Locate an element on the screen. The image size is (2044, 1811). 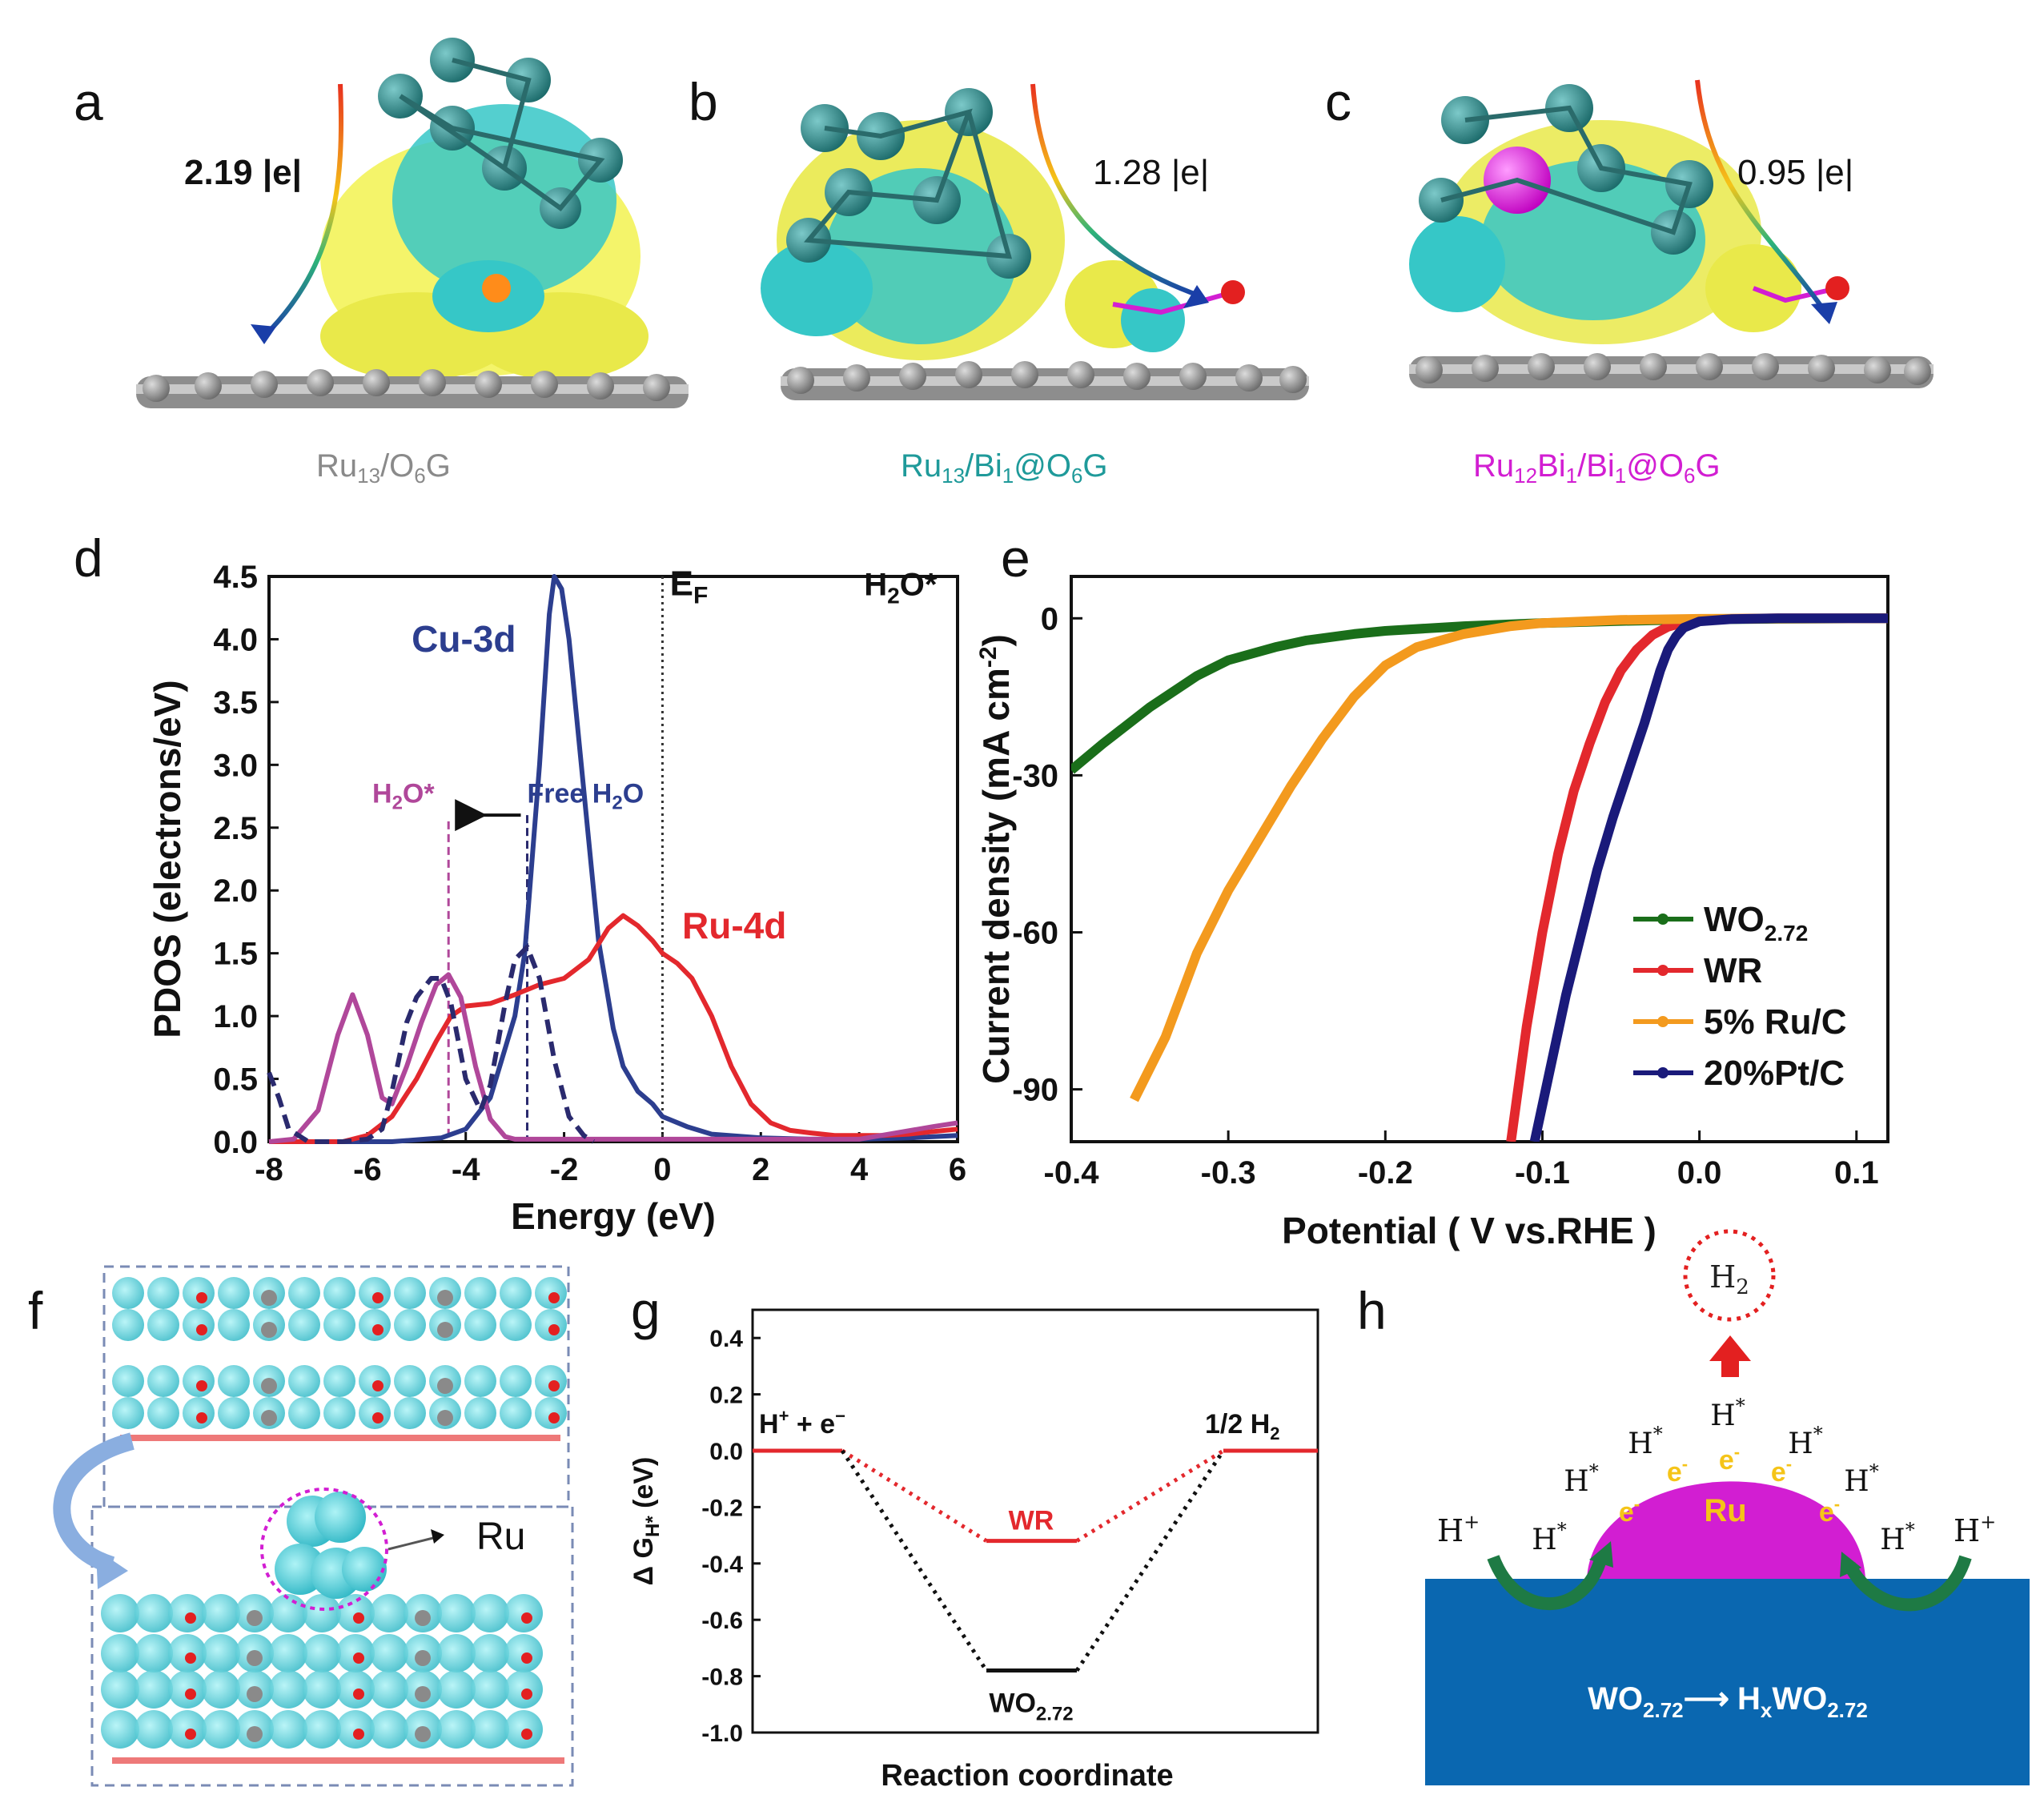
legend-label-2: 5% Ru/C is located at coordinates (1775, 1022).